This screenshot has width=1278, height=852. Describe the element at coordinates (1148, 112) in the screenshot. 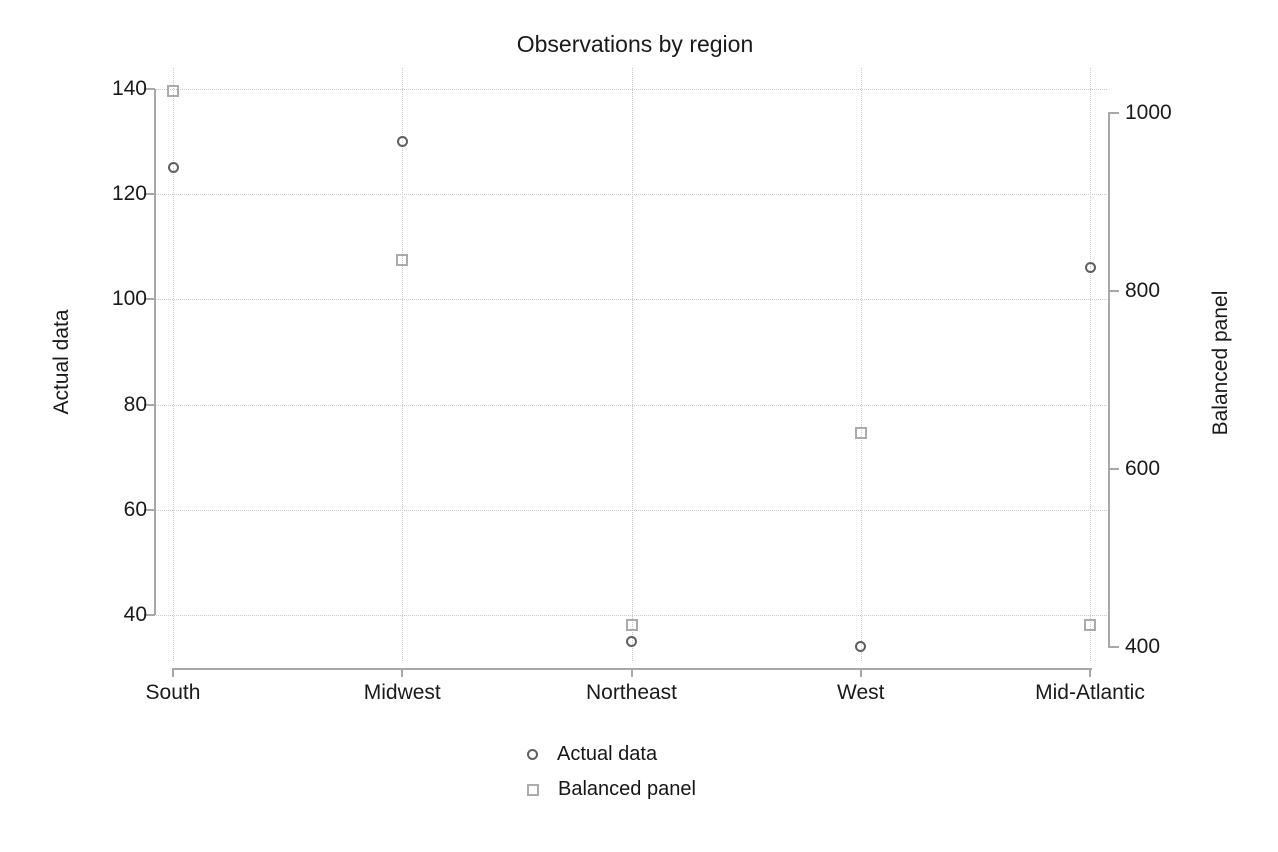

I see `right-axis-tick-label: 1000` at that location.